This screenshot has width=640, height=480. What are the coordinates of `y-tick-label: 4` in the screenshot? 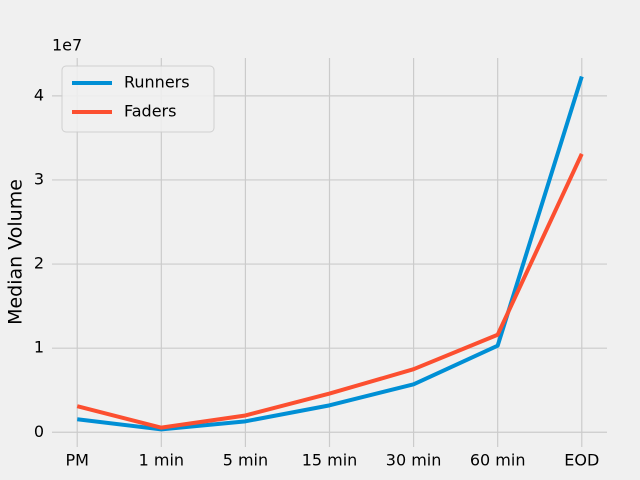 It's located at (39, 94).